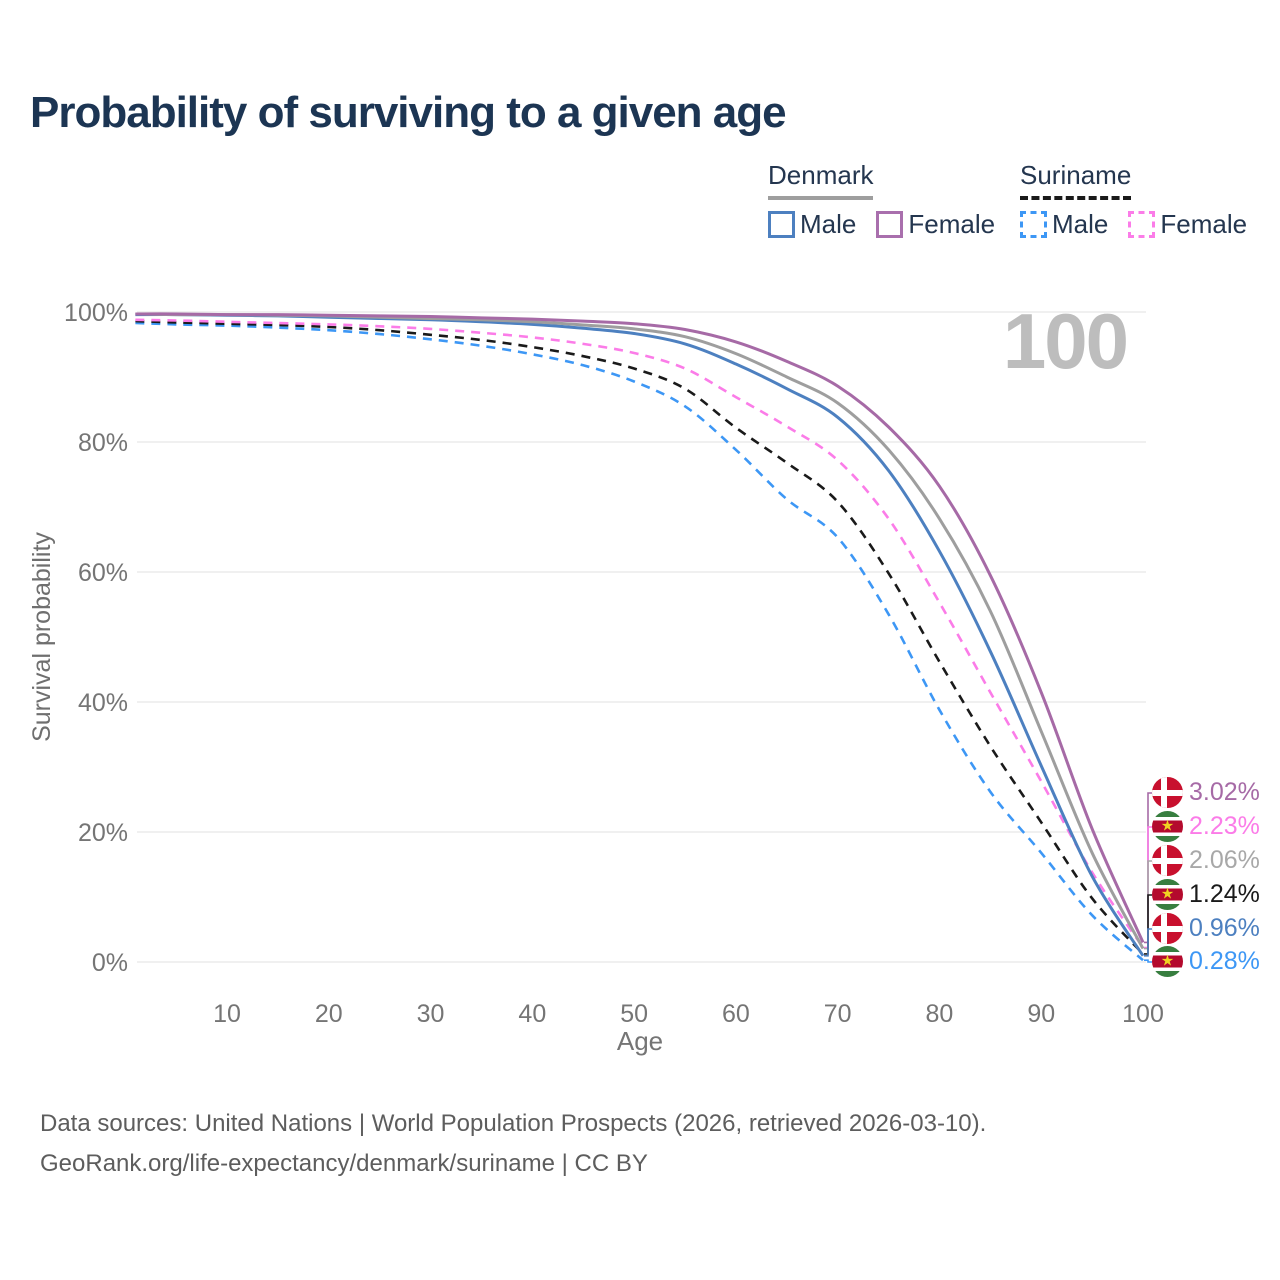 The width and height of the screenshot is (1280, 1280). I want to click on x-tick-label: 50, so click(634, 1014).